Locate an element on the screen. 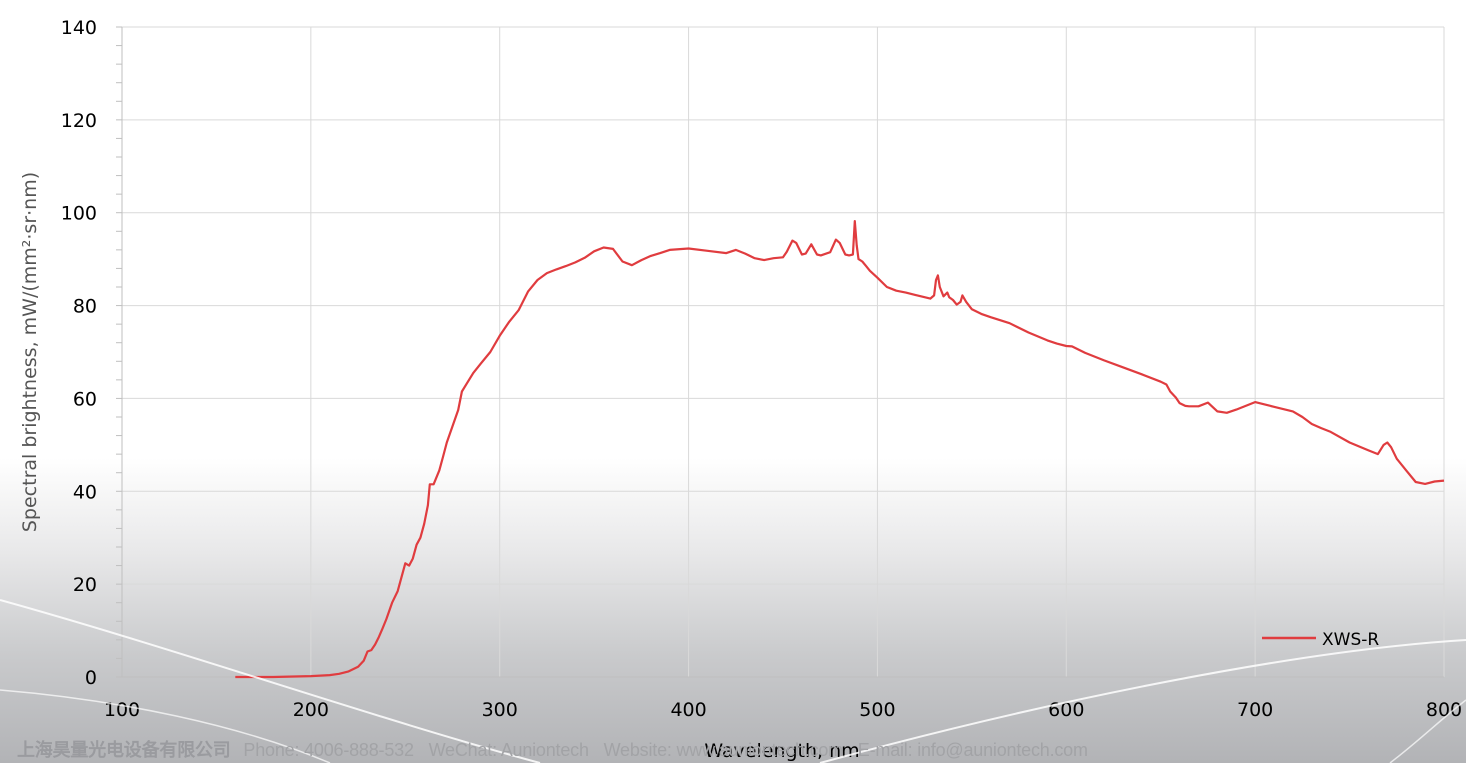 The height and width of the screenshot is (763, 1466). x-tick-label: 700 is located at coordinates (1255, 710).